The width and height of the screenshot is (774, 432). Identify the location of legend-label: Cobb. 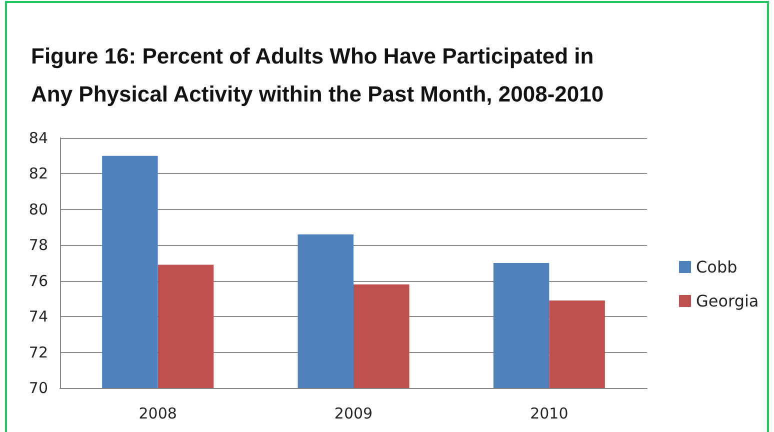
(717, 267).